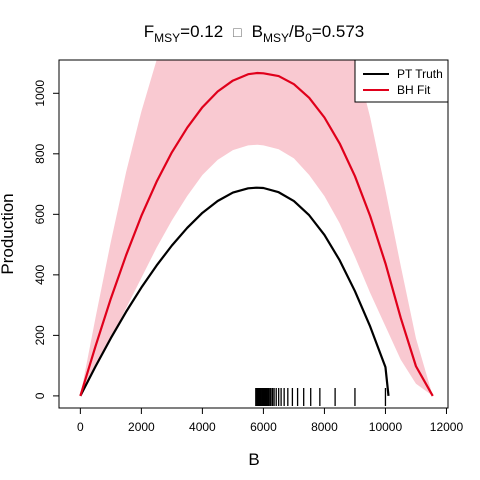  What do you see at coordinates (40, 395) in the screenshot?
I see `y-tick-label: 0` at bounding box center [40, 395].